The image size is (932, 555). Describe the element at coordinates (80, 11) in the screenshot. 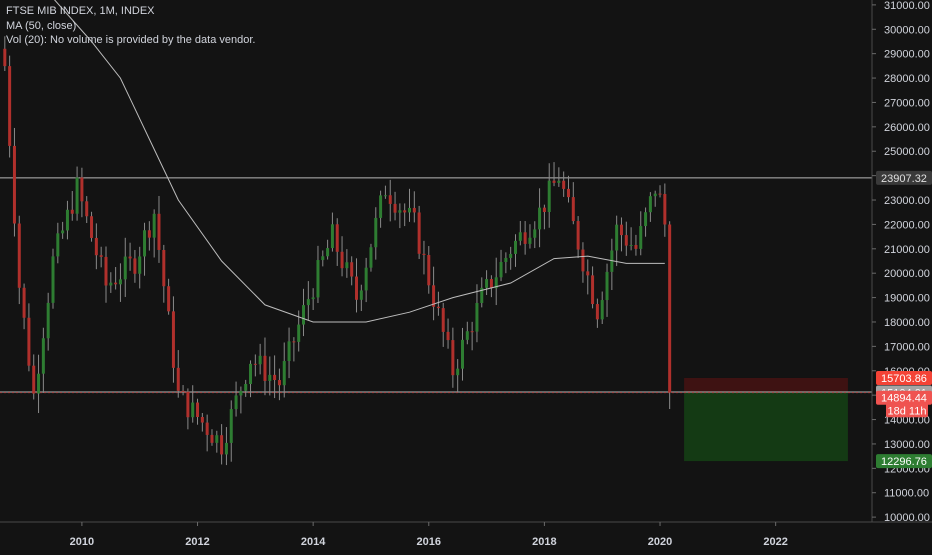

I see `symbol-title: FTSE MIB INDEX, 1M, INDEX` at that location.